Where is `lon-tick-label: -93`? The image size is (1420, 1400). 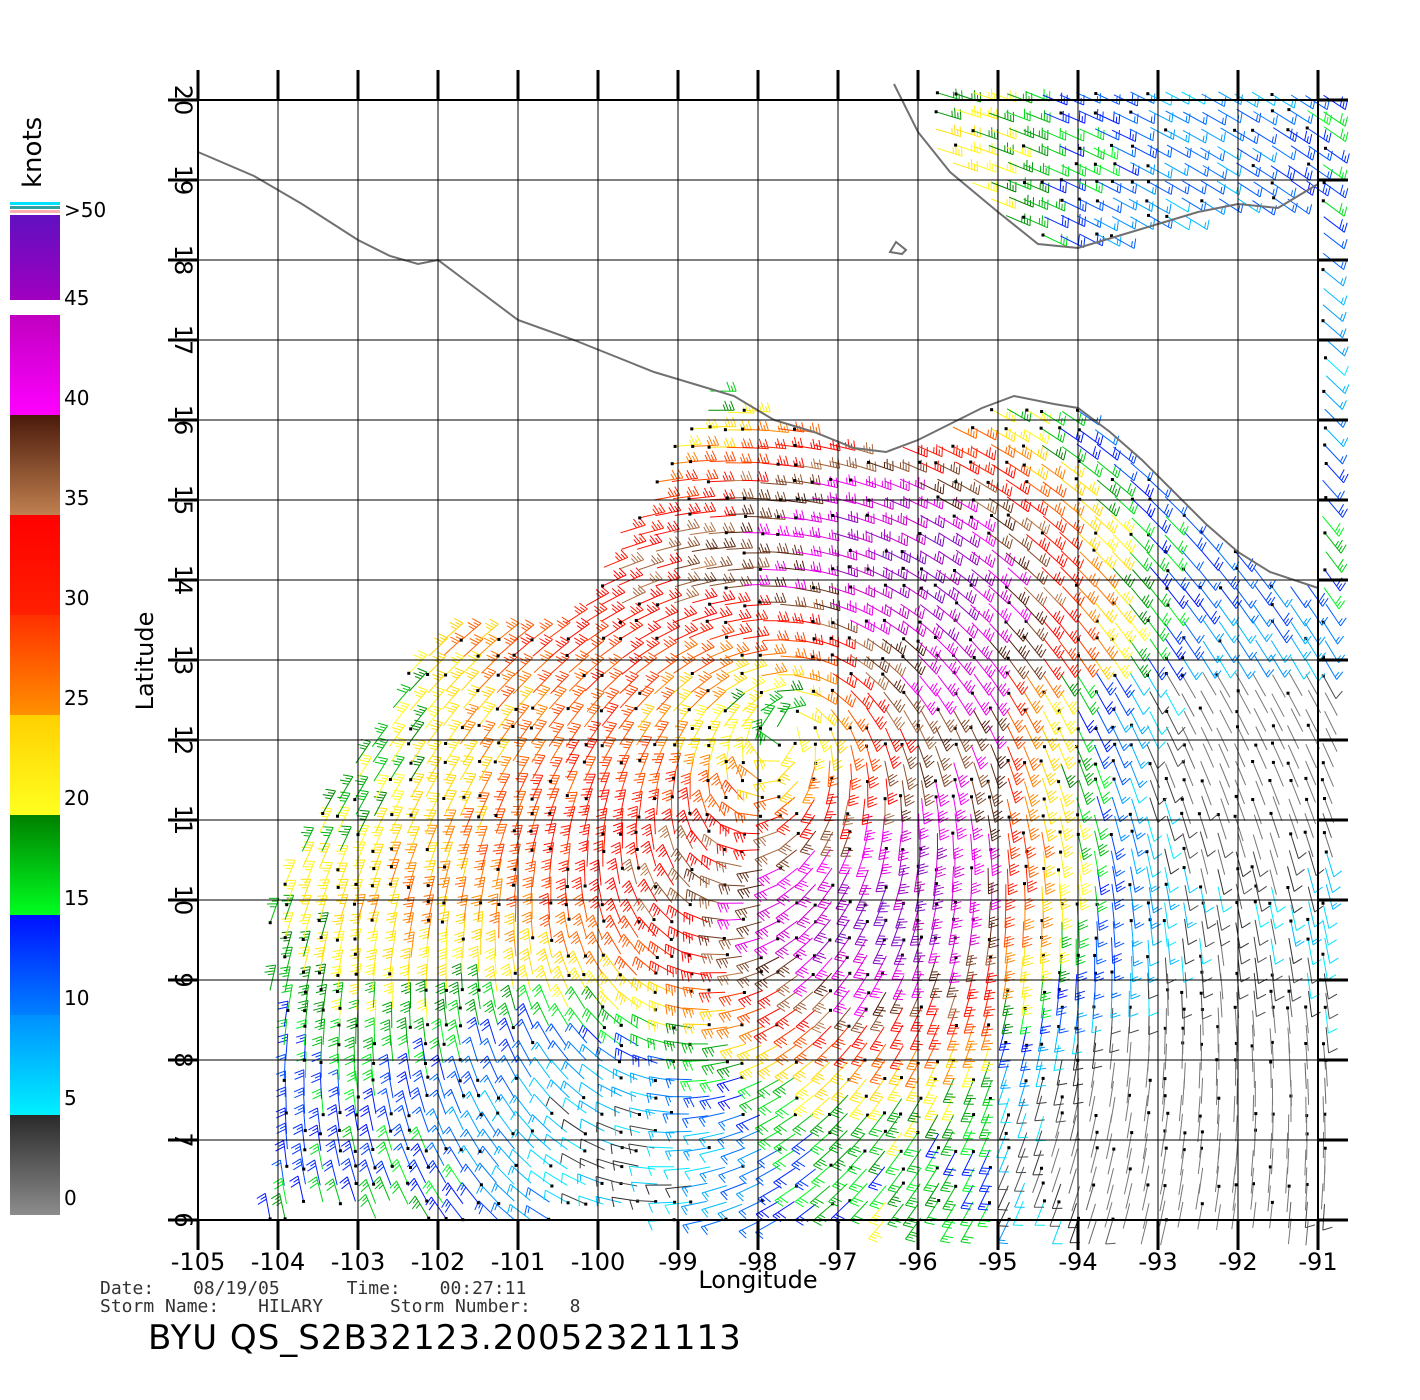 lon-tick-label: -93 is located at coordinates (1157, 1262).